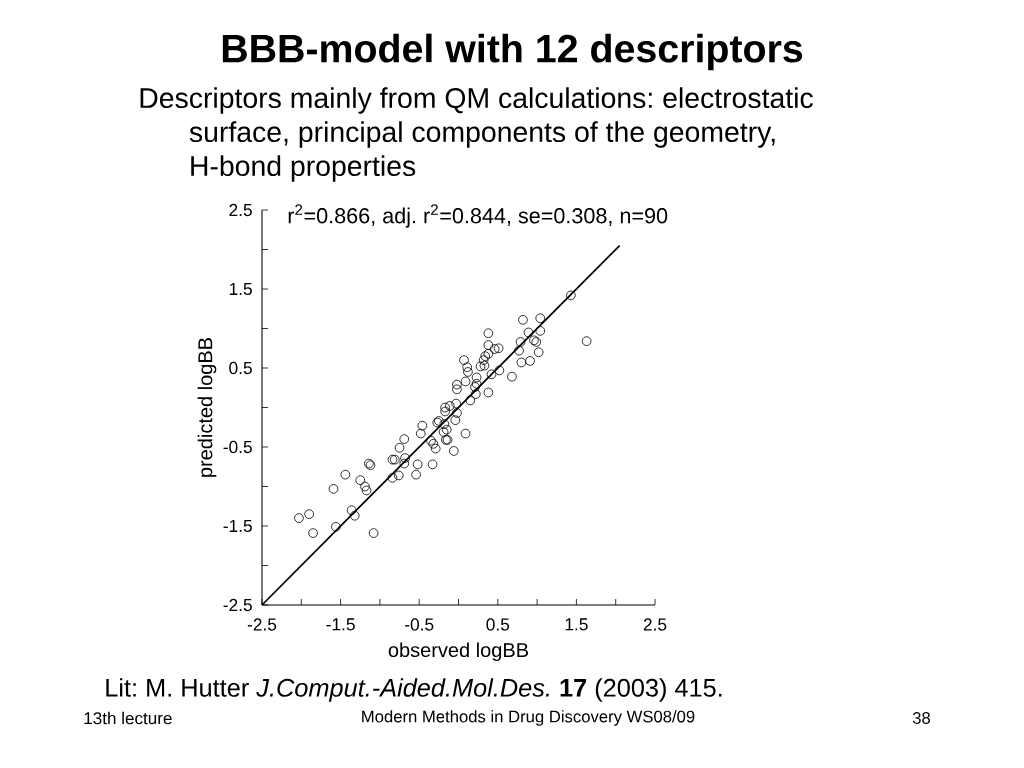 The width and height of the screenshot is (1024, 768). Describe the element at coordinates (207, 407) in the screenshot. I see `y-axis-title: predicted logBB` at that location.